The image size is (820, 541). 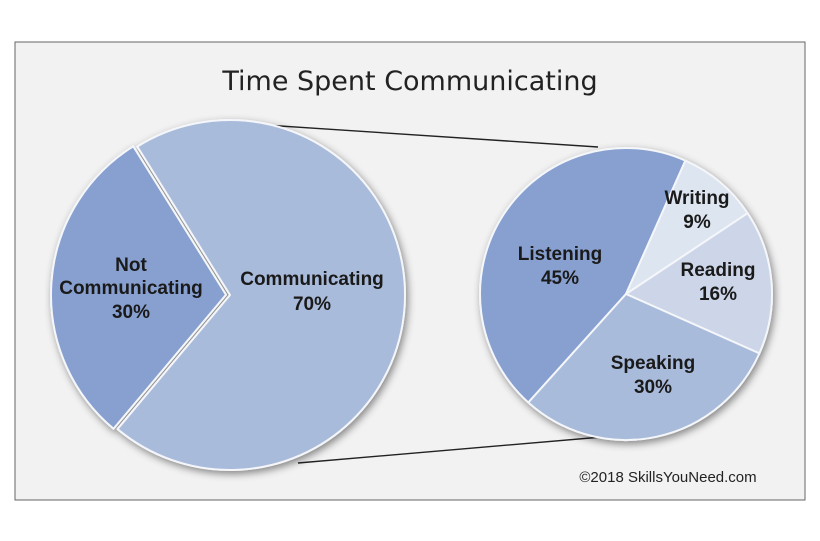 What do you see at coordinates (131, 265) in the screenshot?
I see `slice-label-not: Not` at bounding box center [131, 265].